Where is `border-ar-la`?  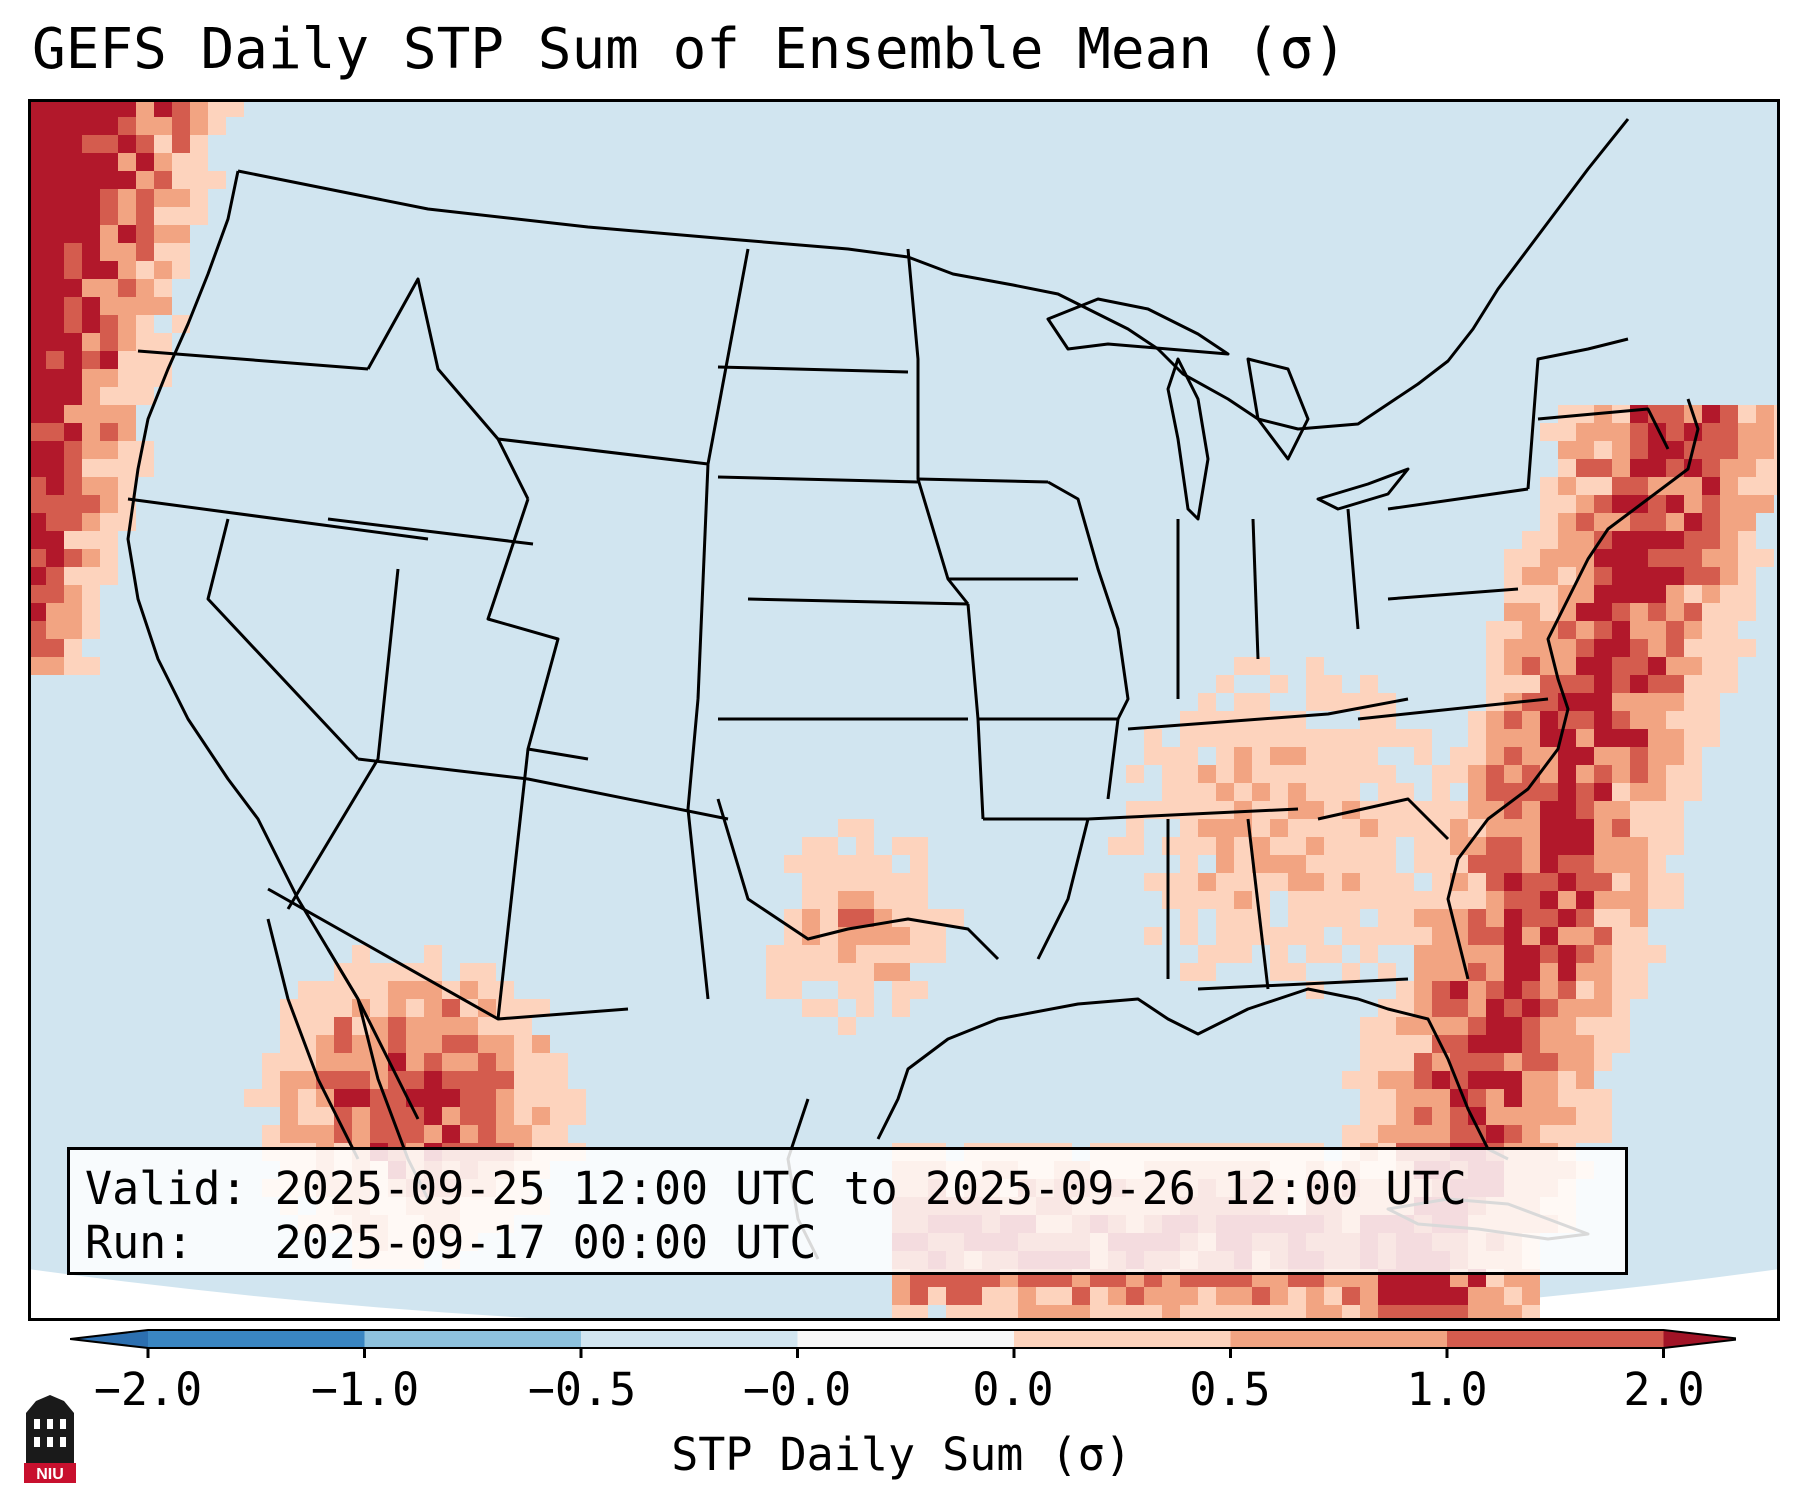 border-ar-la is located at coordinates (1036, 888).